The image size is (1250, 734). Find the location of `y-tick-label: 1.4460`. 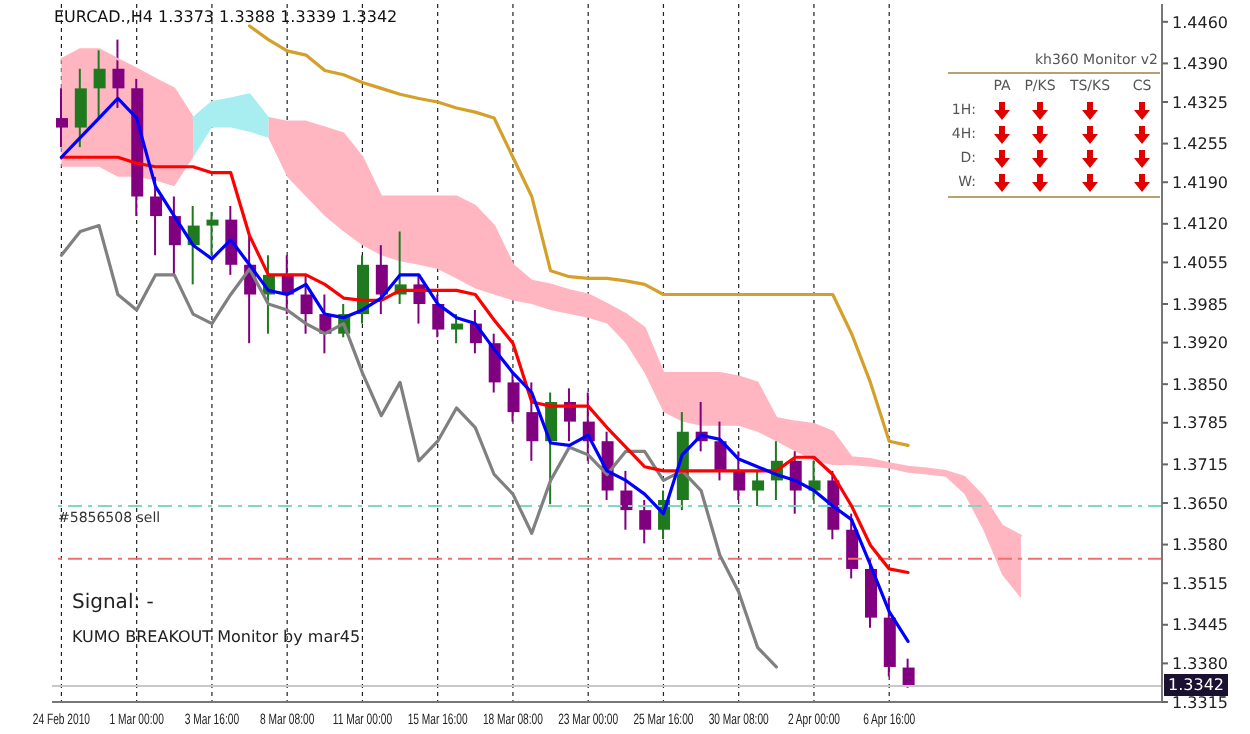

y-tick-label: 1.4460 is located at coordinates (1200, 22).